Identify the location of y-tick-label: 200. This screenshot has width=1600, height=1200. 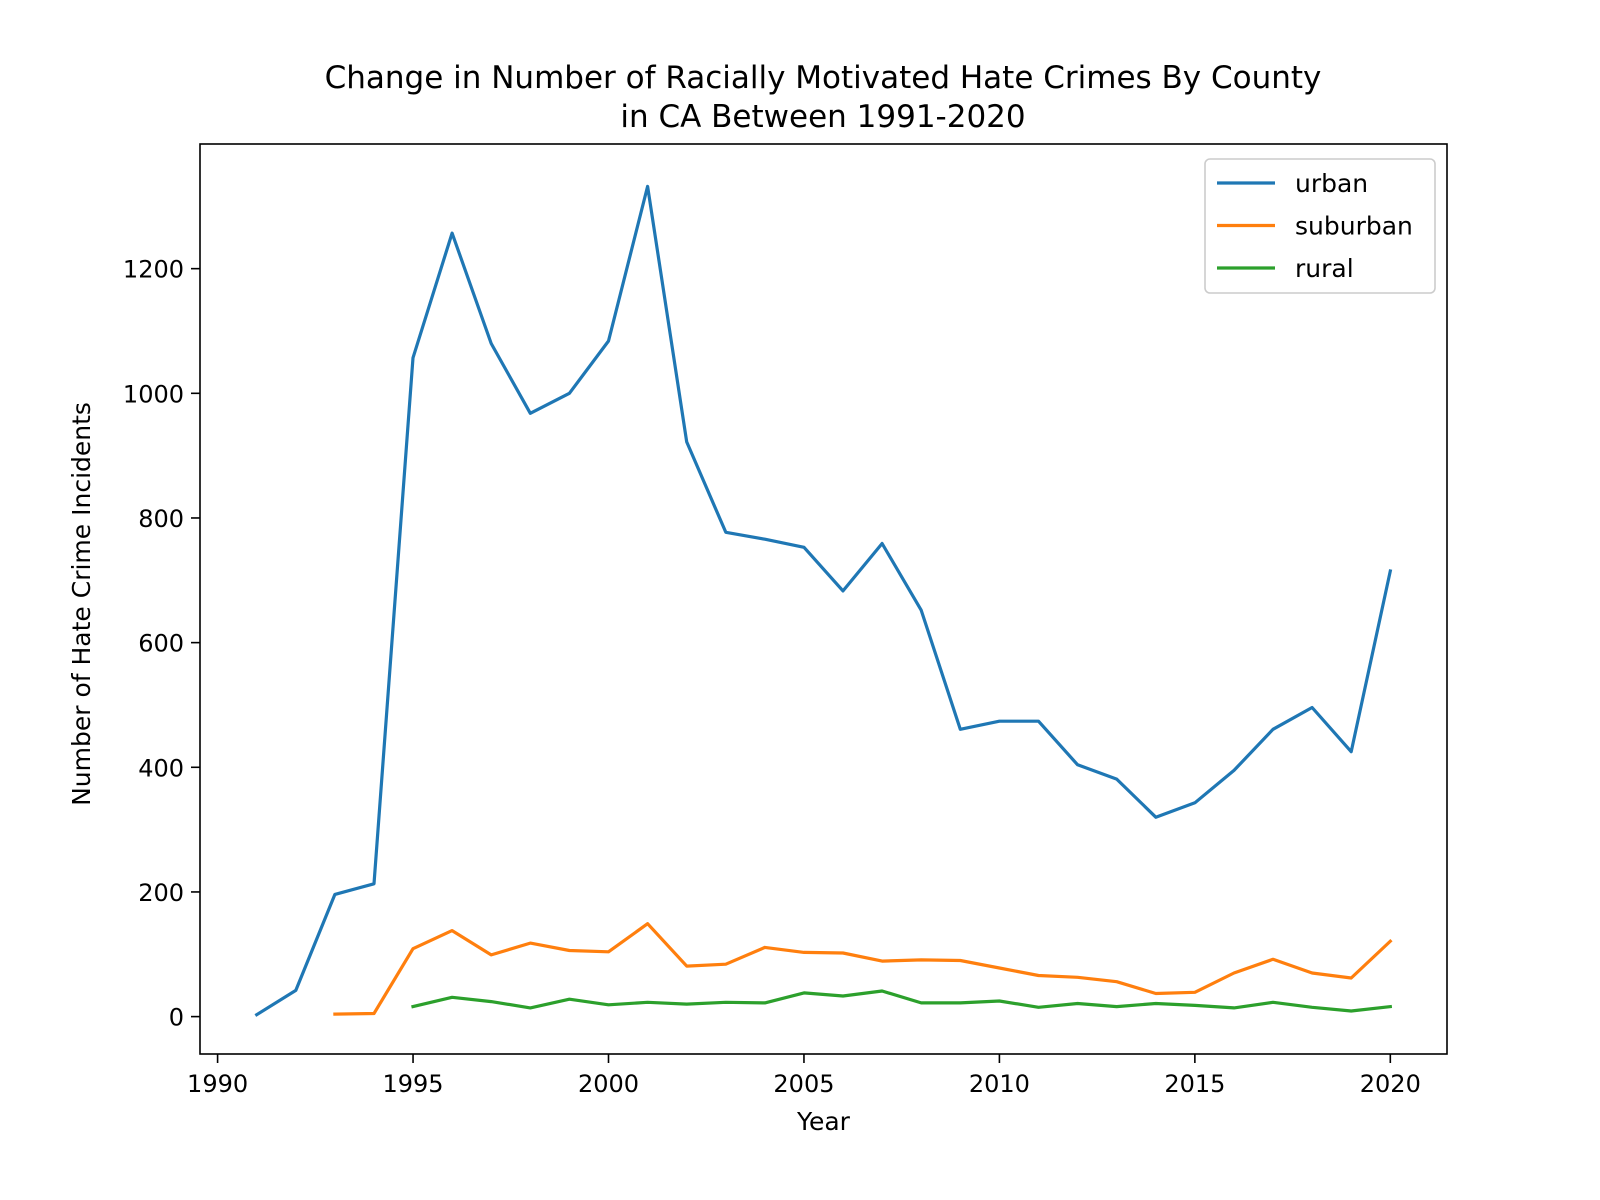
(161, 893).